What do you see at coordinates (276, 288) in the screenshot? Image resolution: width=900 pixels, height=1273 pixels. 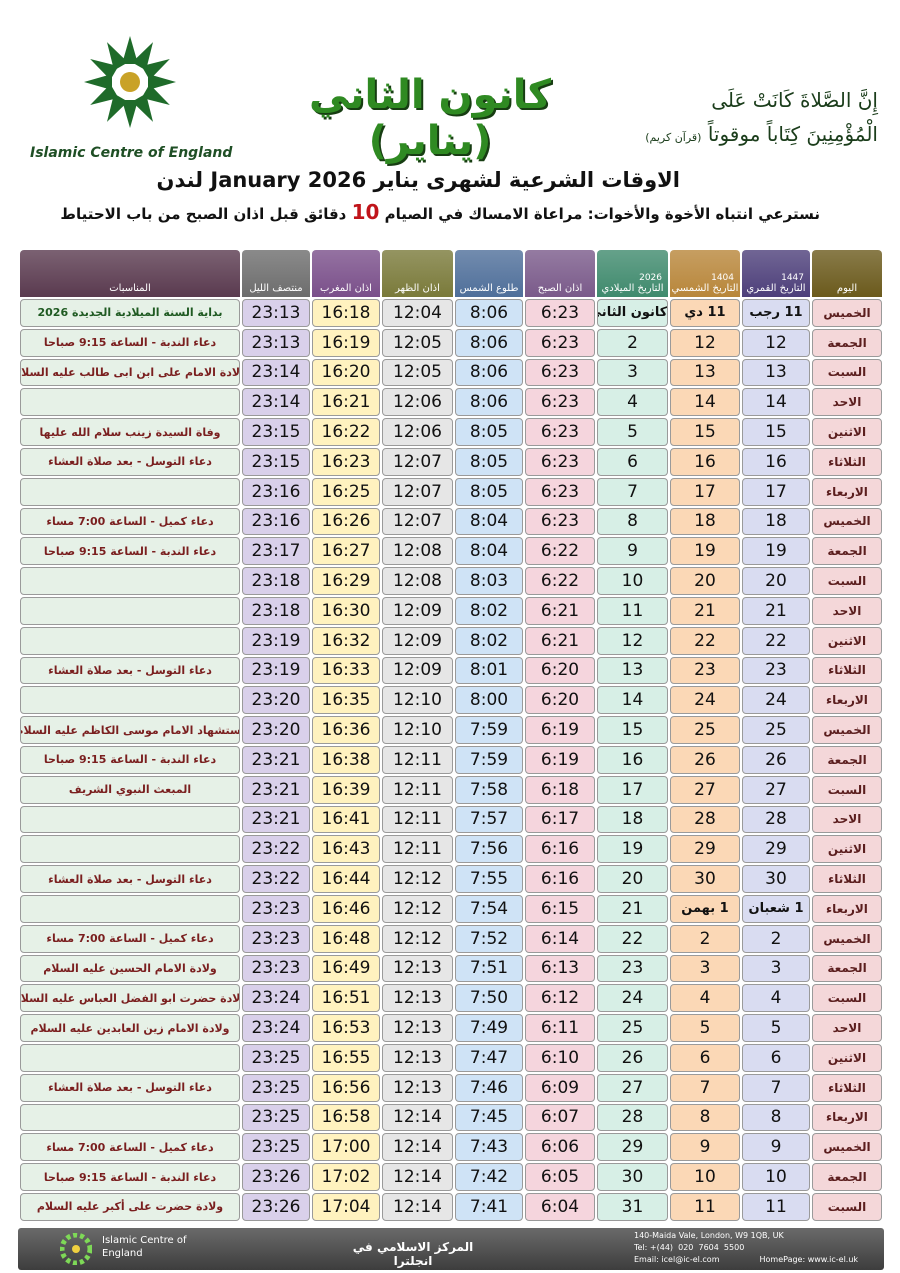 I see `header-label: منتصف الليل` at bounding box center [276, 288].